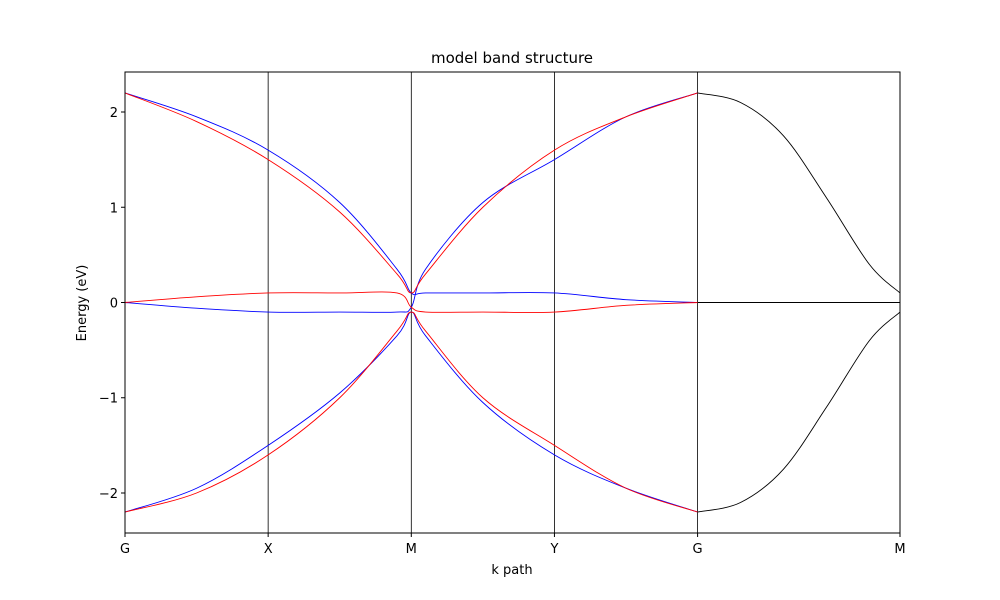 The width and height of the screenshot is (1000, 600). Describe the element at coordinates (108, 494) in the screenshot. I see `y-tick-label-4: −2` at that location.